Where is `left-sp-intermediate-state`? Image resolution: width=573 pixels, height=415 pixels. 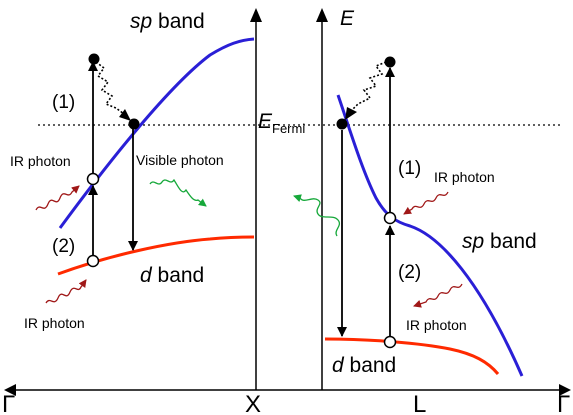
left-sp-intermediate-state is located at coordinates (93, 179).